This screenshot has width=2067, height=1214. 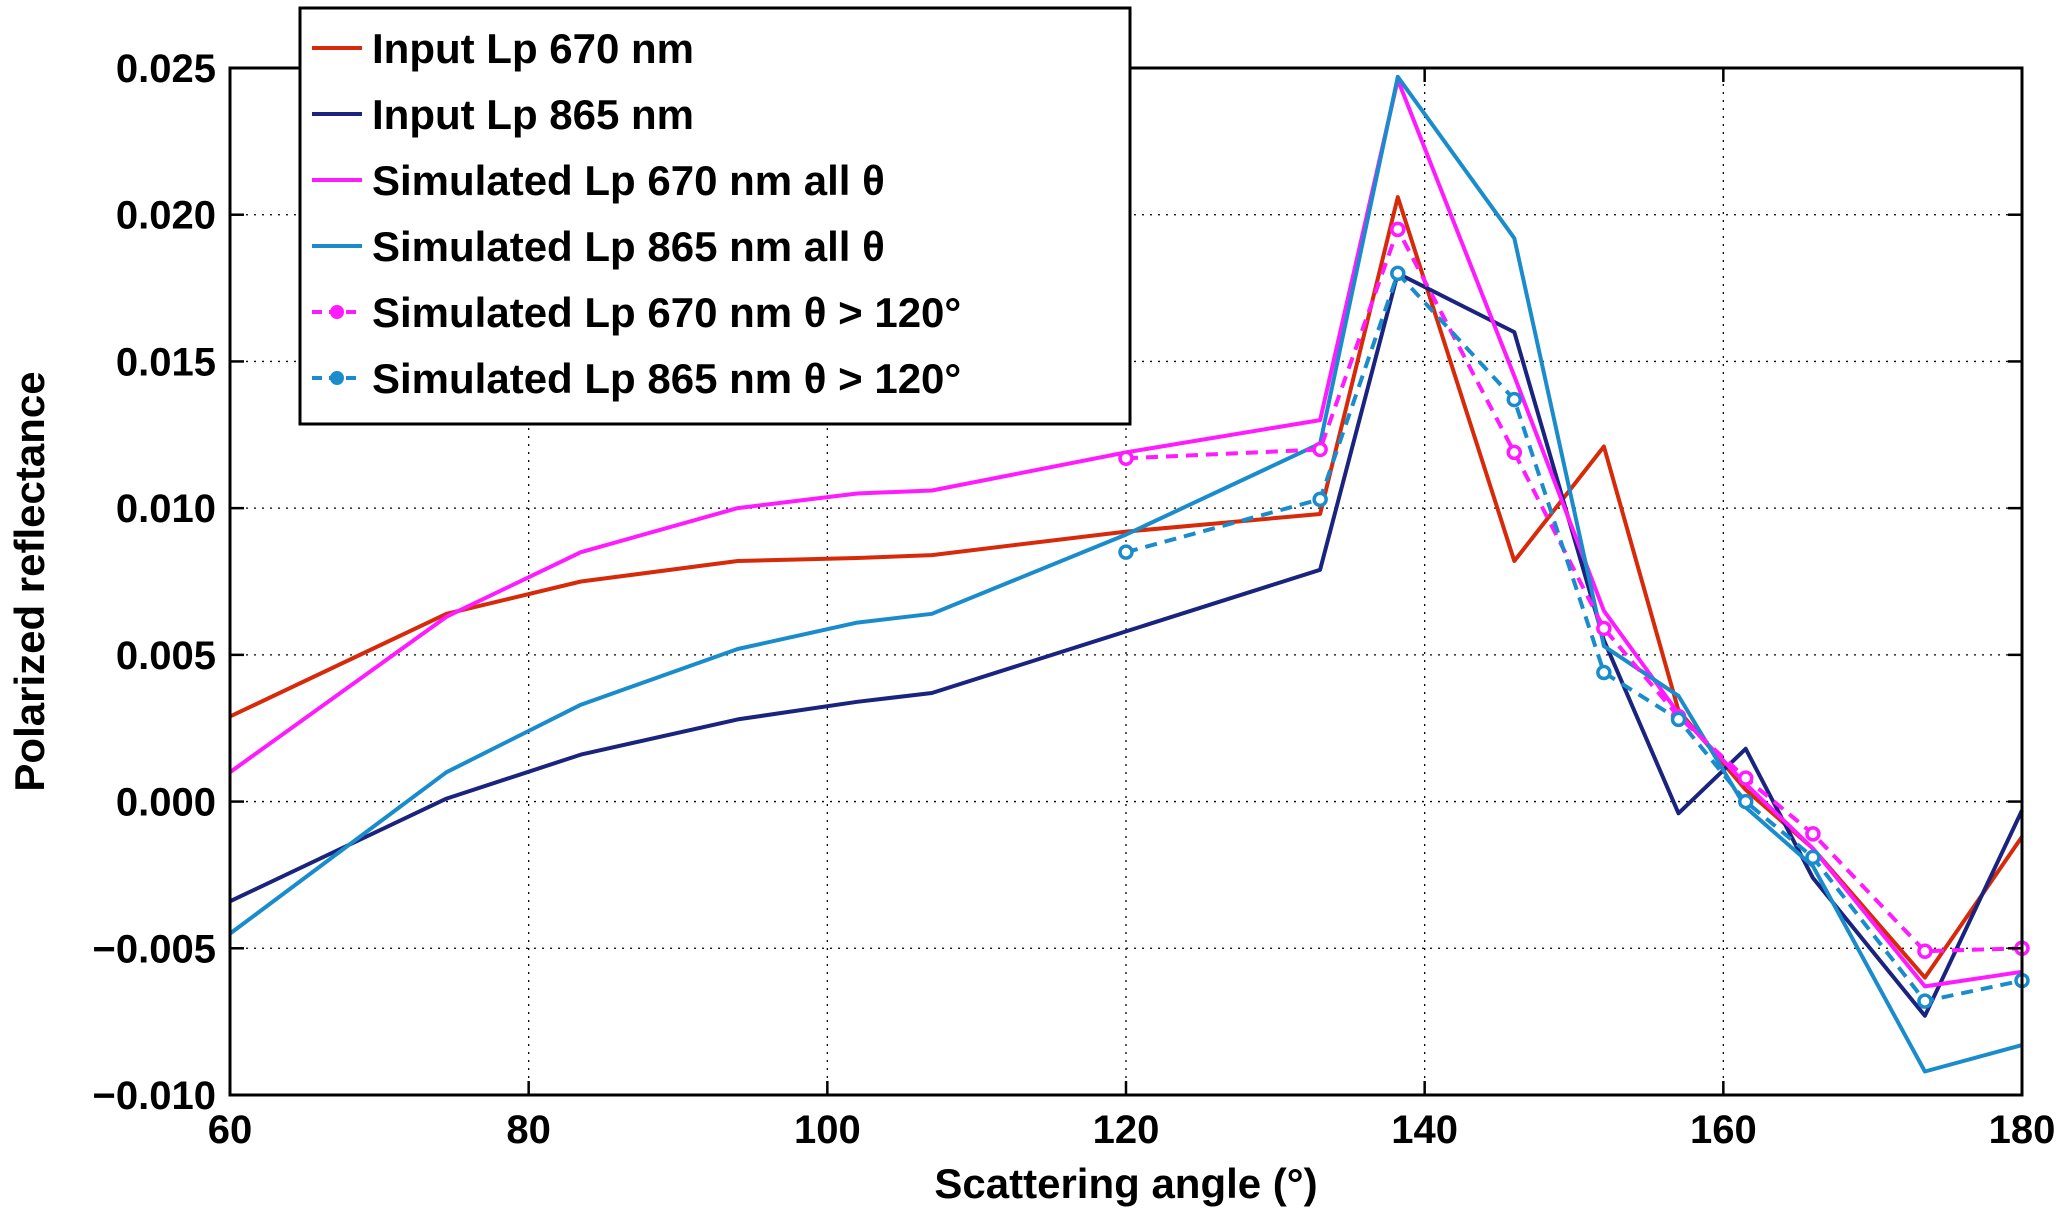 I want to click on legend-item: Simulated Lp 670 nm all θ, so click(x=598, y=180).